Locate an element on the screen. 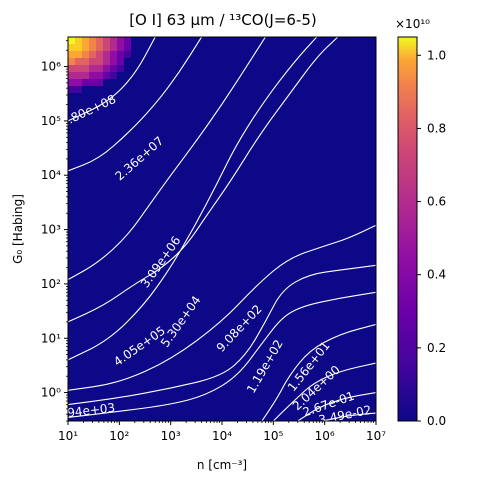 The width and height of the screenshot is (479, 485). colorbar-gradient is located at coordinates (407, 229).